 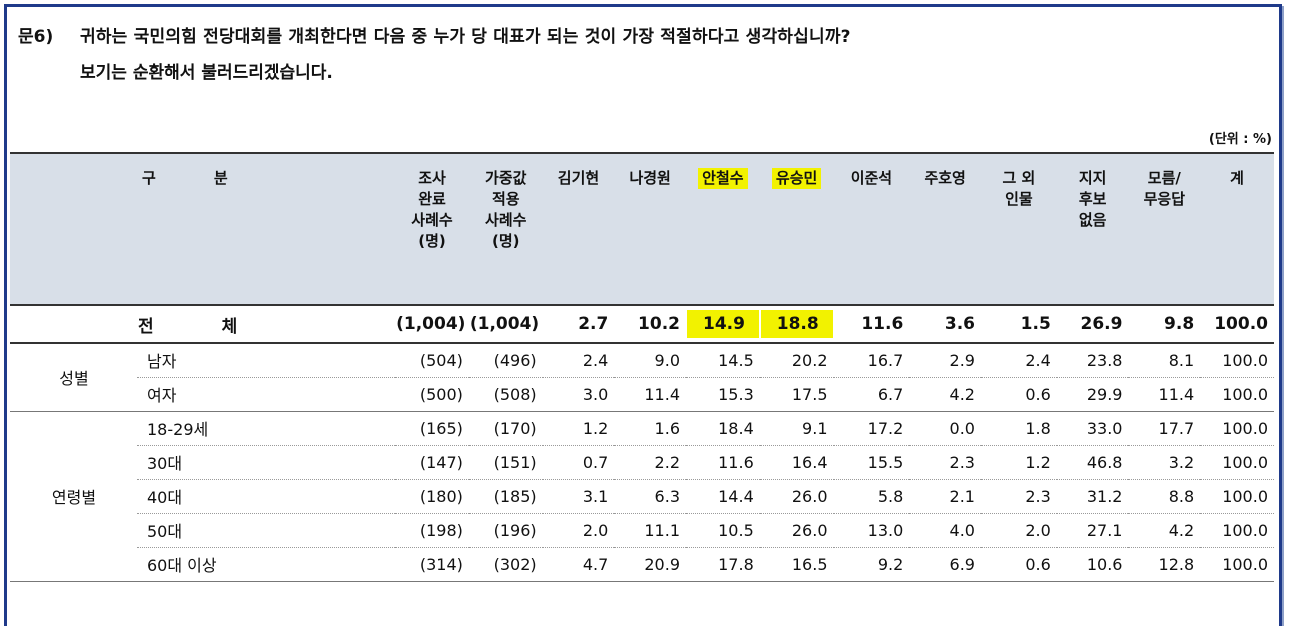 I want to click on table-cell: 6.3, so click(x=650, y=496).